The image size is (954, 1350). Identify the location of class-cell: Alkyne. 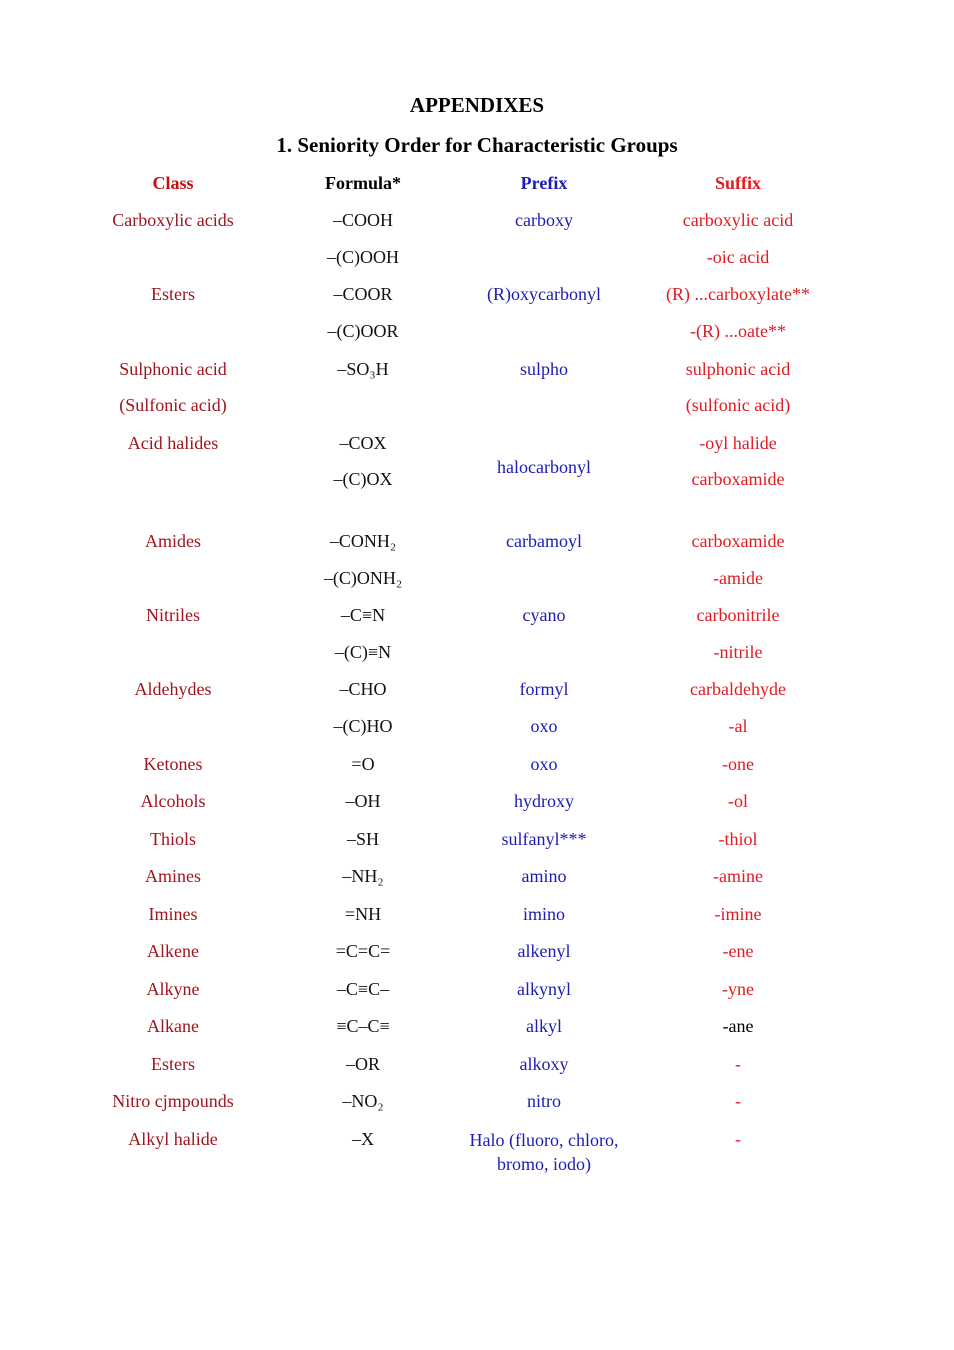
(173, 989).